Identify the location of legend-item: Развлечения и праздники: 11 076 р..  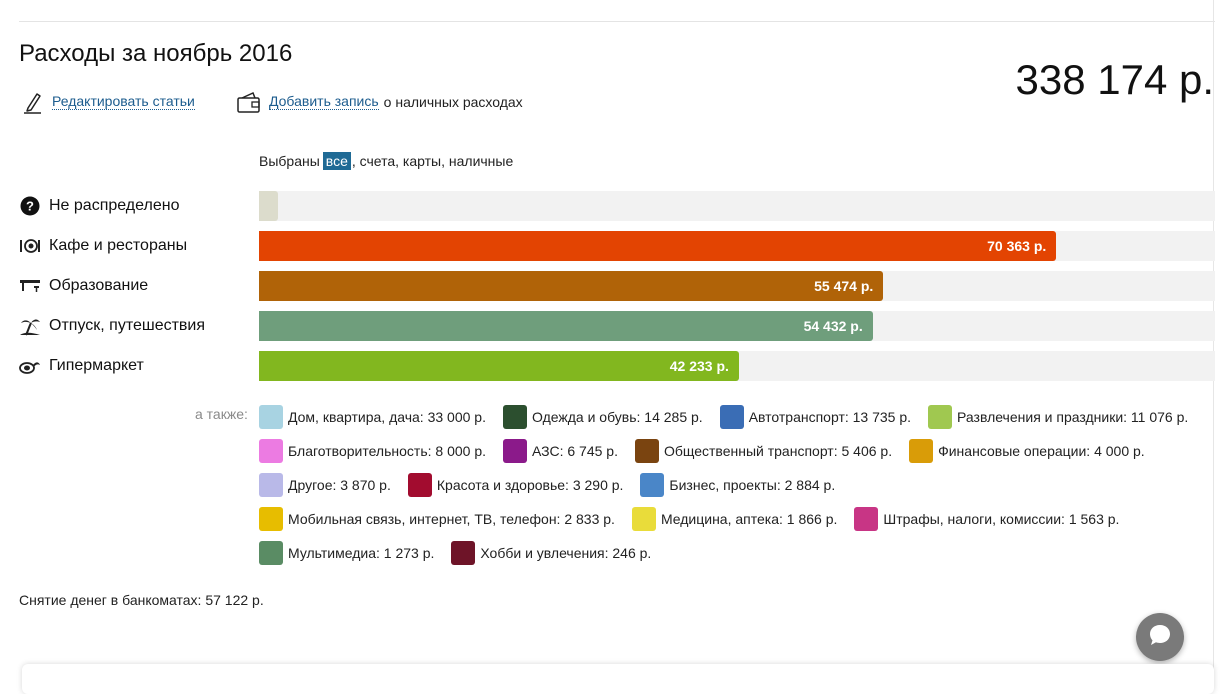
(1058, 417).